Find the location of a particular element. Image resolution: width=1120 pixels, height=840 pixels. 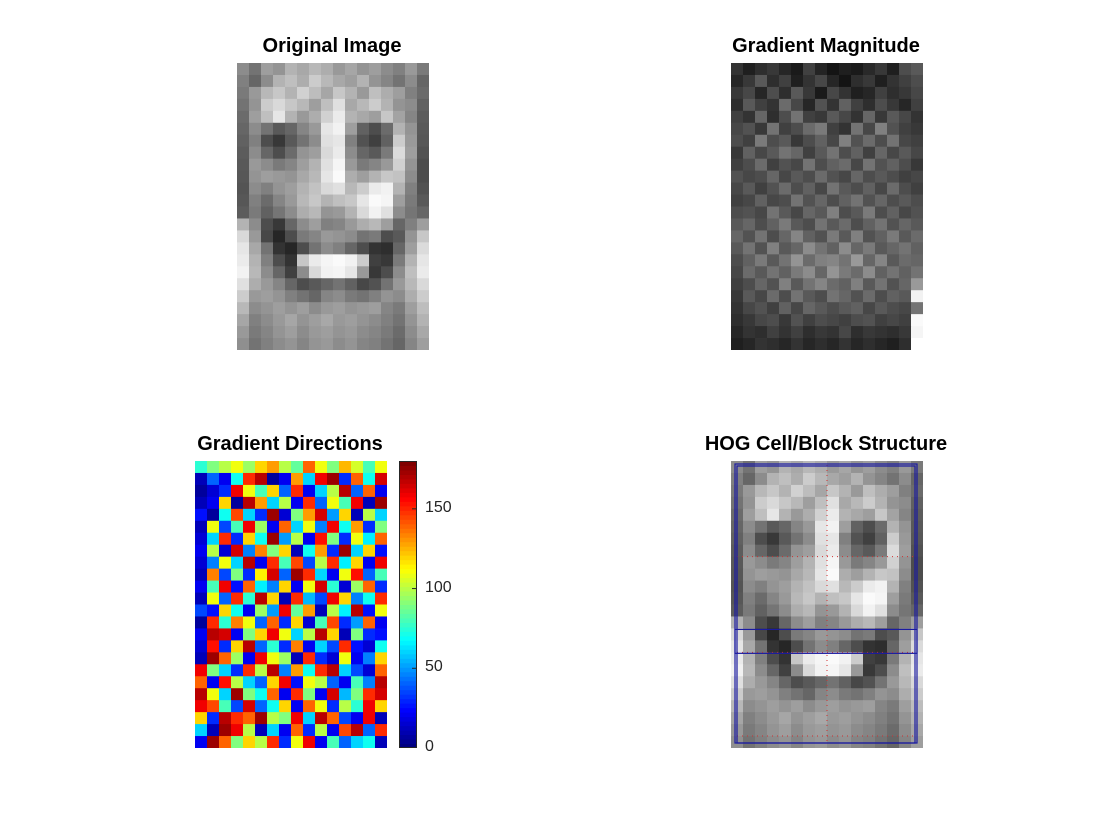

colorbar-tick-label: 0 is located at coordinates (429, 746).